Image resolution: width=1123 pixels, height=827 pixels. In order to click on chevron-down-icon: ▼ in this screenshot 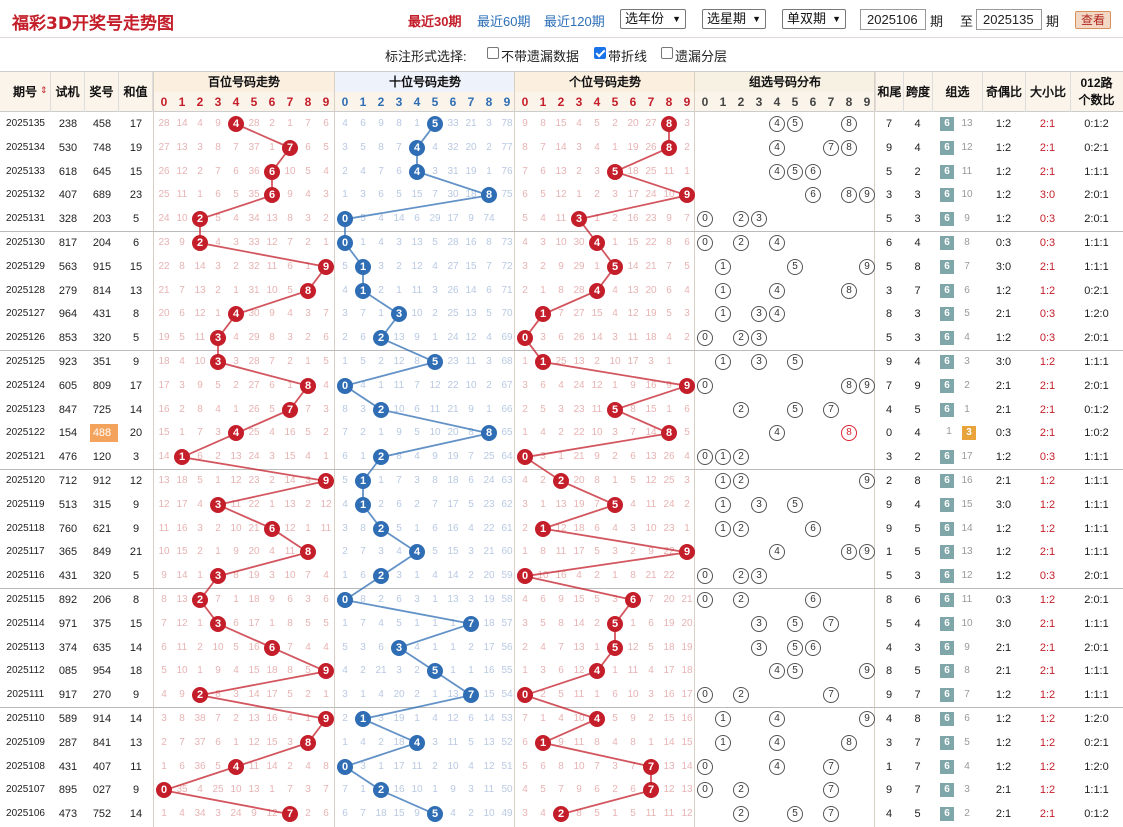, I will do `click(676, 19)`.